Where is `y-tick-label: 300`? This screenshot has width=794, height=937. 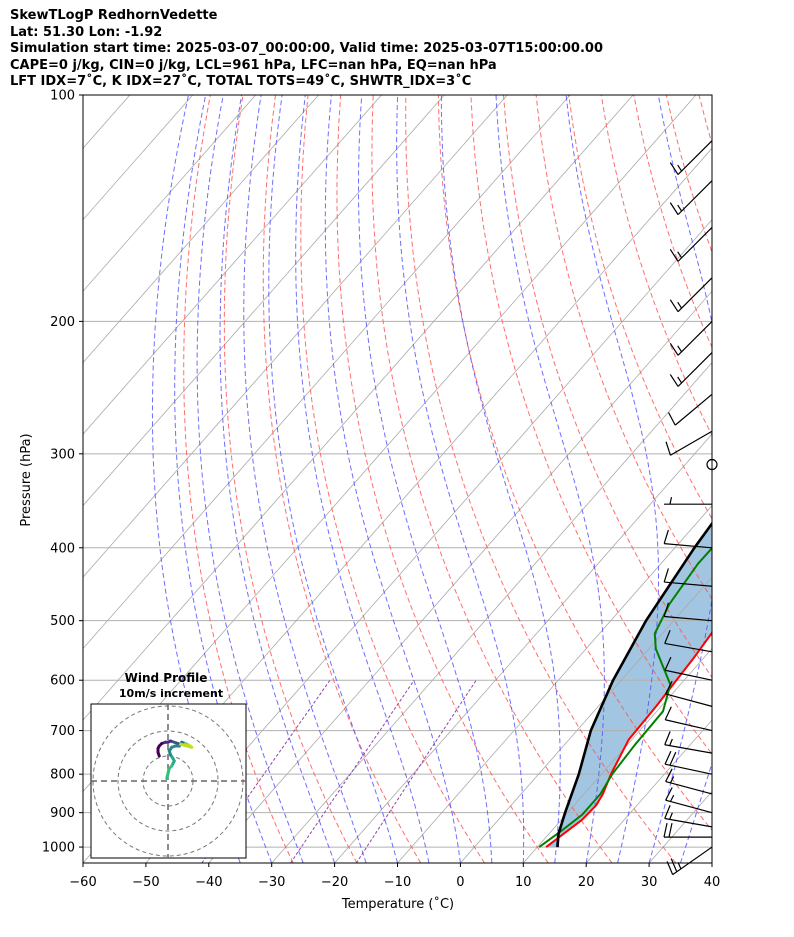 y-tick-label: 300 is located at coordinates (62, 454).